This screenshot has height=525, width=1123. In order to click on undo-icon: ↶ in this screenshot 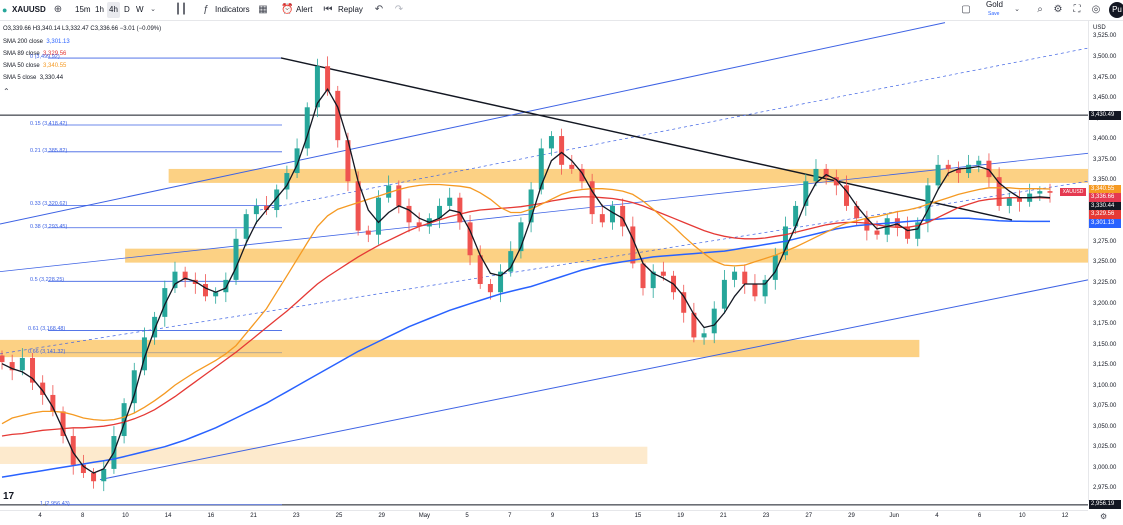, I will do `click(379, 9)`.